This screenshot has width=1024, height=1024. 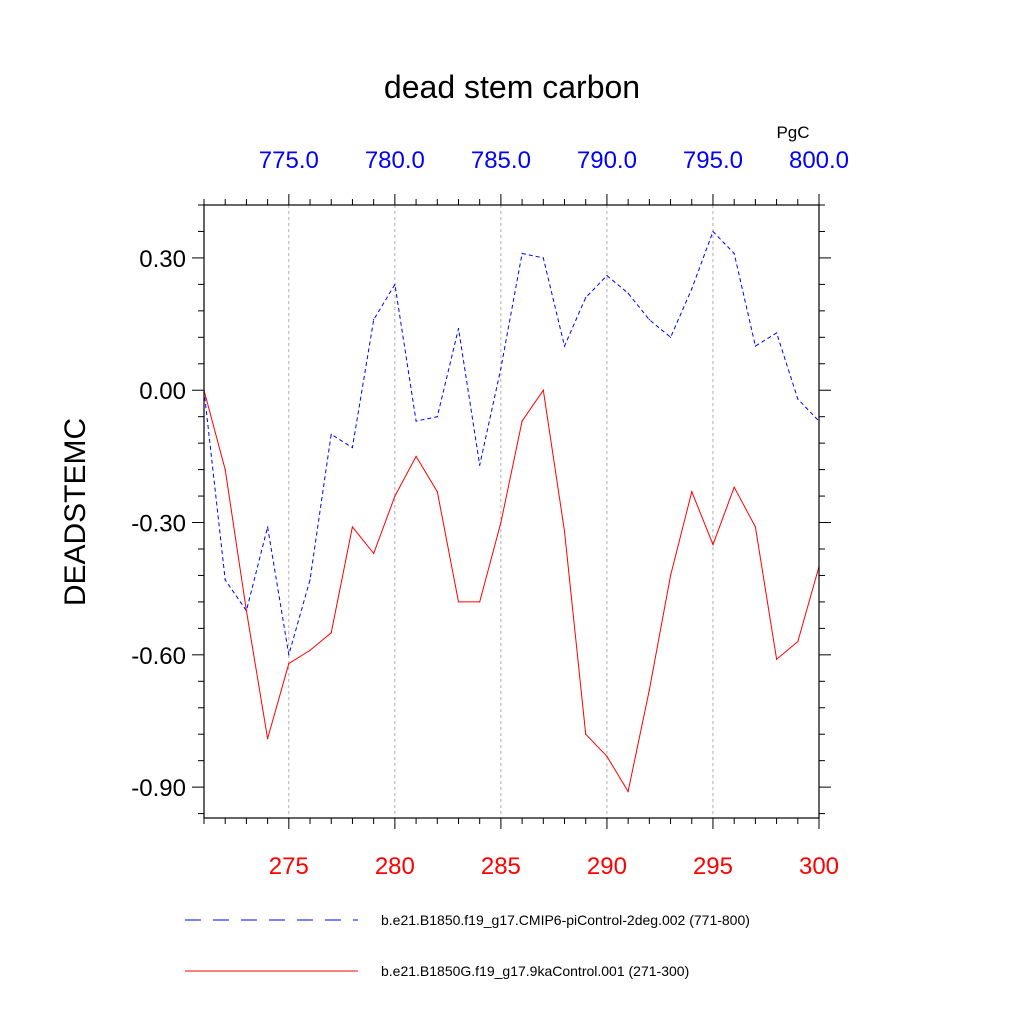 I want to click on y-tick-label: 0.00, so click(x=162, y=391).